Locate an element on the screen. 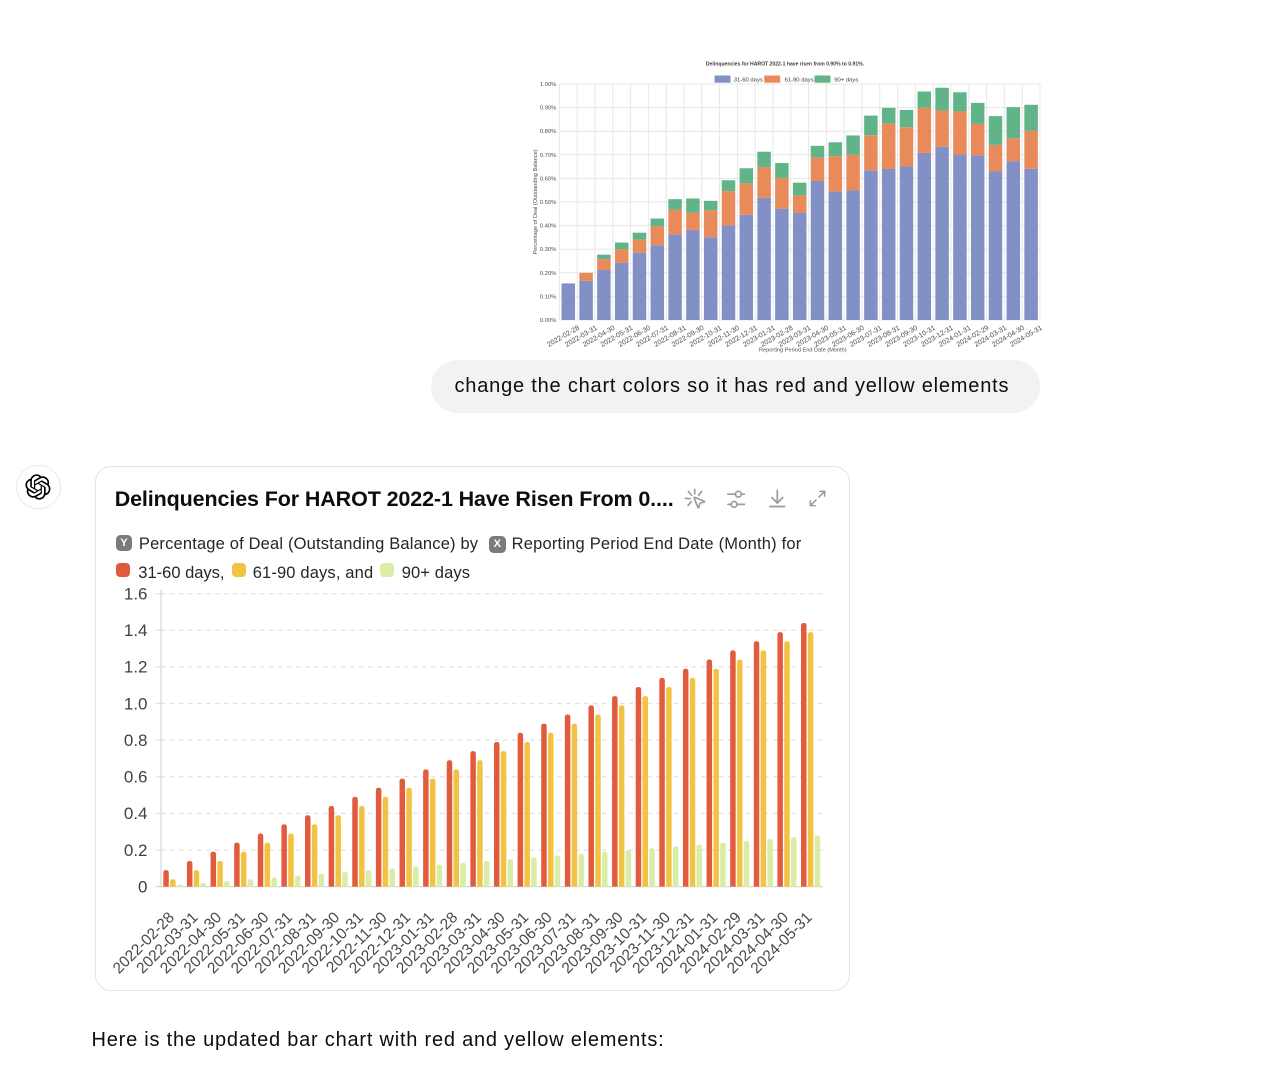 The height and width of the screenshot is (1073, 1282). svg-text: 0.90% is located at coordinates (548, 109).